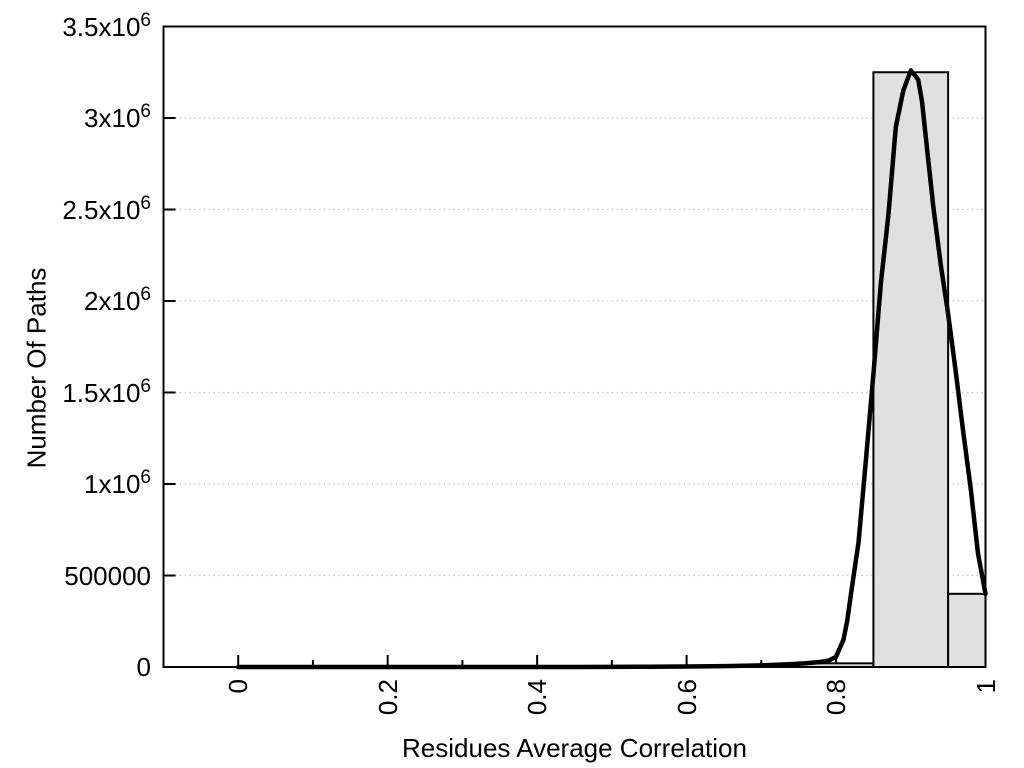  Describe the element at coordinates (574, 748) in the screenshot. I see `x-axis-label: Residues Average Correlation` at that location.